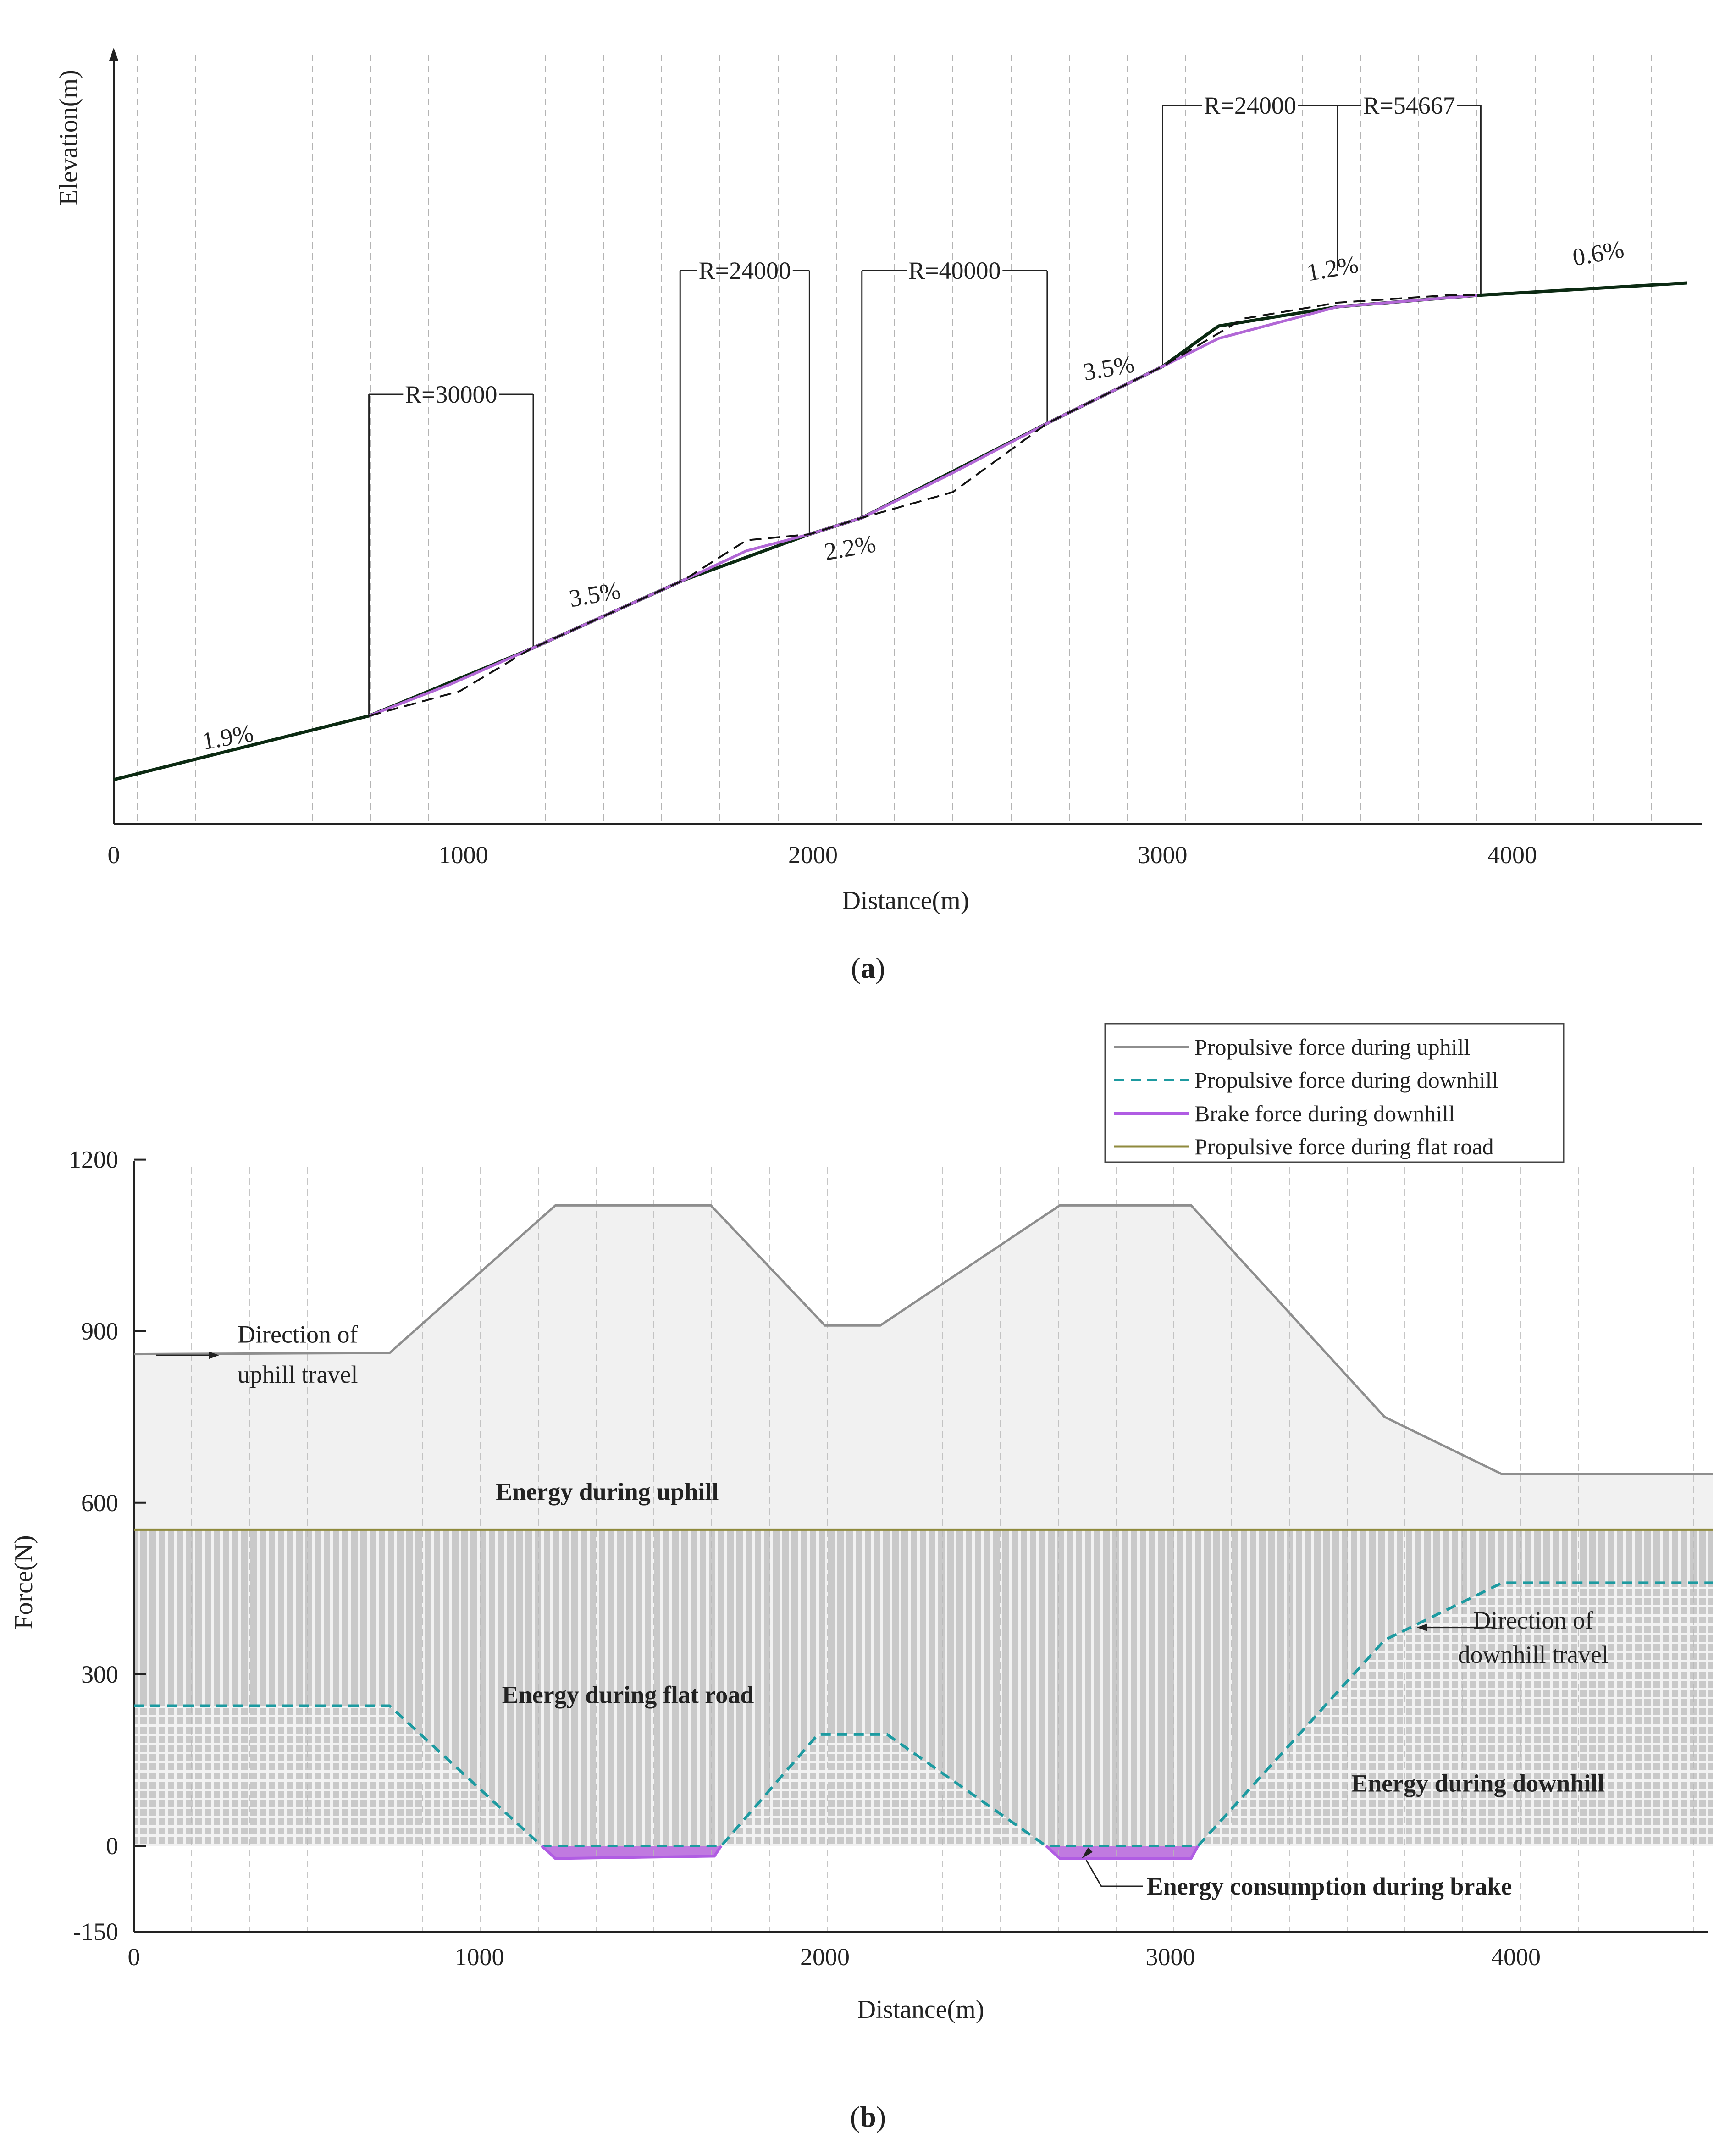  Describe the element at coordinates (1088, 1853) in the screenshot. I see `energy-brake-pointer-head` at that location.